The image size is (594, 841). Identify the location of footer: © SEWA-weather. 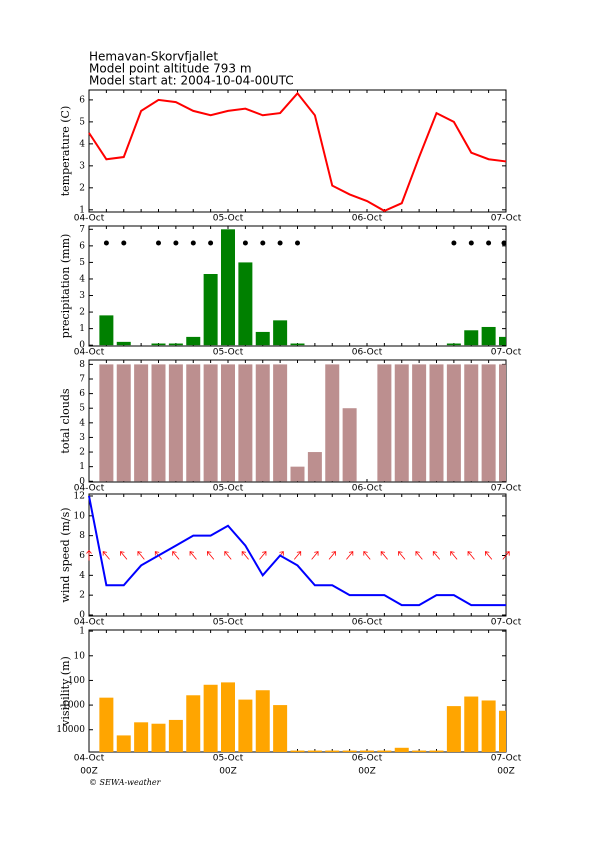
(125, 782).